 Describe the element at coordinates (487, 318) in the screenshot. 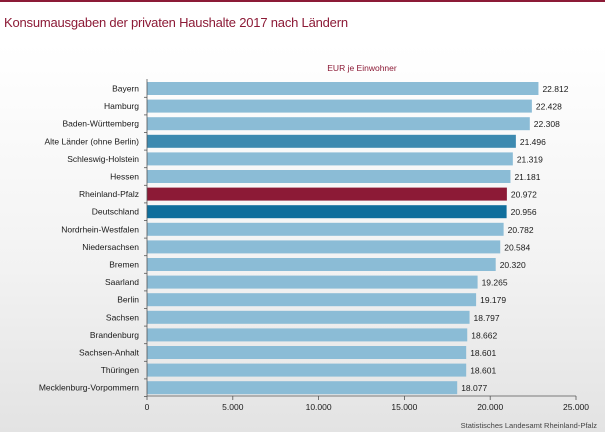

I see `data-label: 18.797` at that location.